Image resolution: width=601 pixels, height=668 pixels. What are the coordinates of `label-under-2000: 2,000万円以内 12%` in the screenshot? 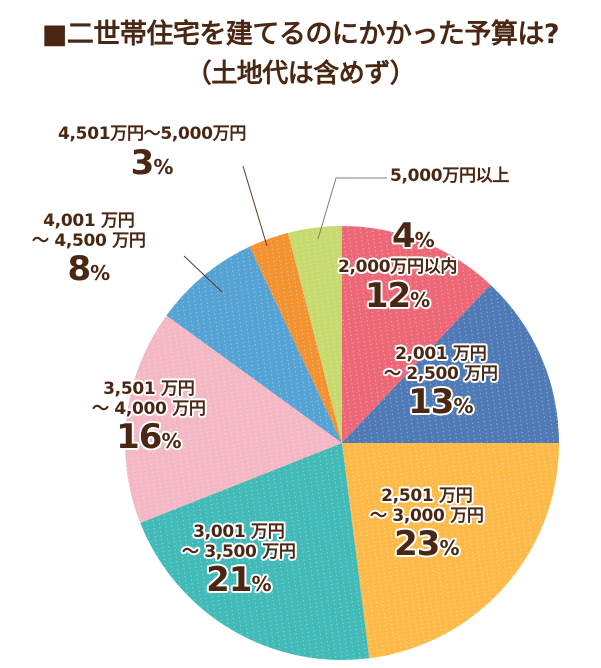 It's located at (398, 286).